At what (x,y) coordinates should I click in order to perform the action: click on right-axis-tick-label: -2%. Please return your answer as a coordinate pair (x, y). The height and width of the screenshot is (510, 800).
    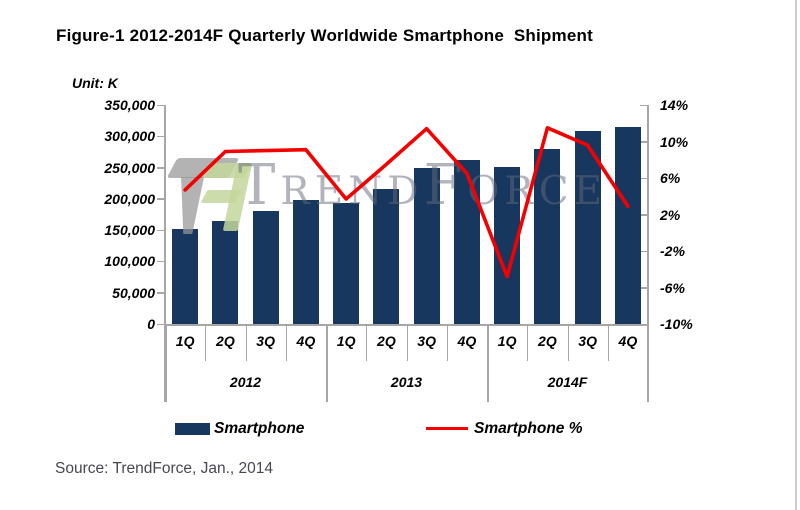
    Looking at the image, I should click on (672, 251).